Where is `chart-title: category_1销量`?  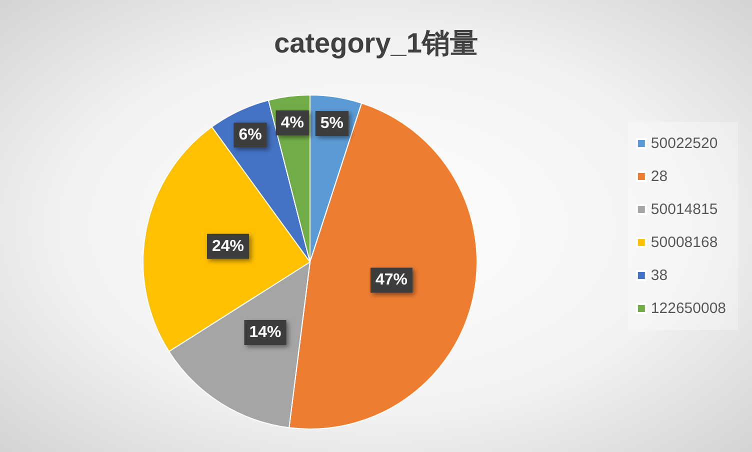
chart-title: category_1销量 is located at coordinates (376, 43).